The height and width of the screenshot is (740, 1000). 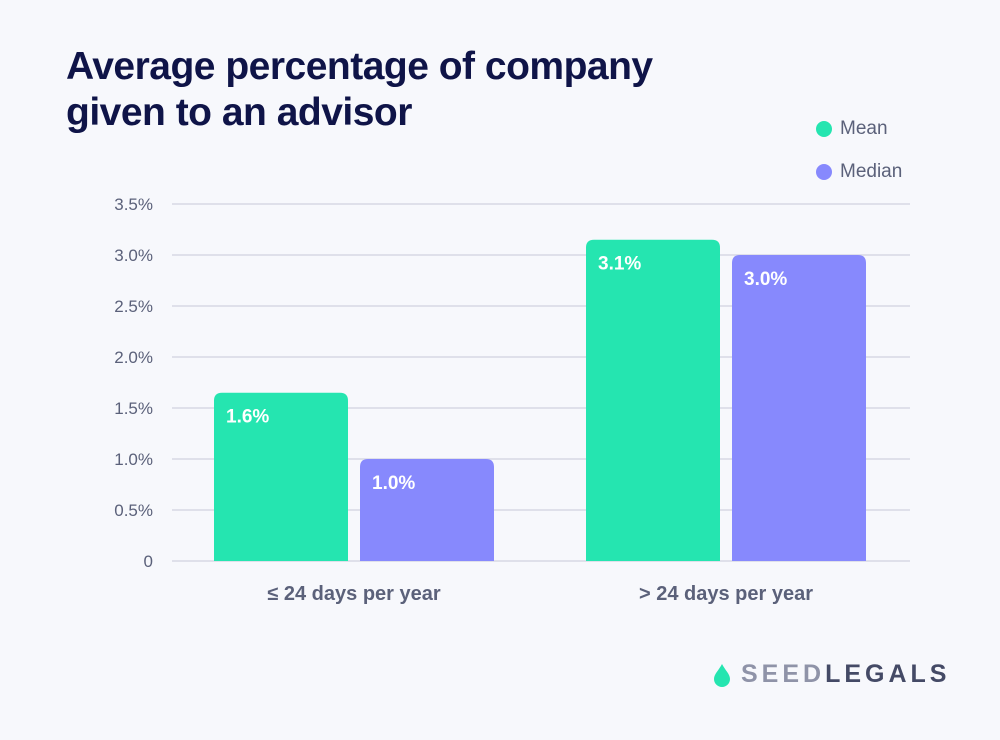 What do you see at coordinates (133, 408) in the screenshot?
I see `y-tick-label: 1.5%` at bounding box center [133, 408].